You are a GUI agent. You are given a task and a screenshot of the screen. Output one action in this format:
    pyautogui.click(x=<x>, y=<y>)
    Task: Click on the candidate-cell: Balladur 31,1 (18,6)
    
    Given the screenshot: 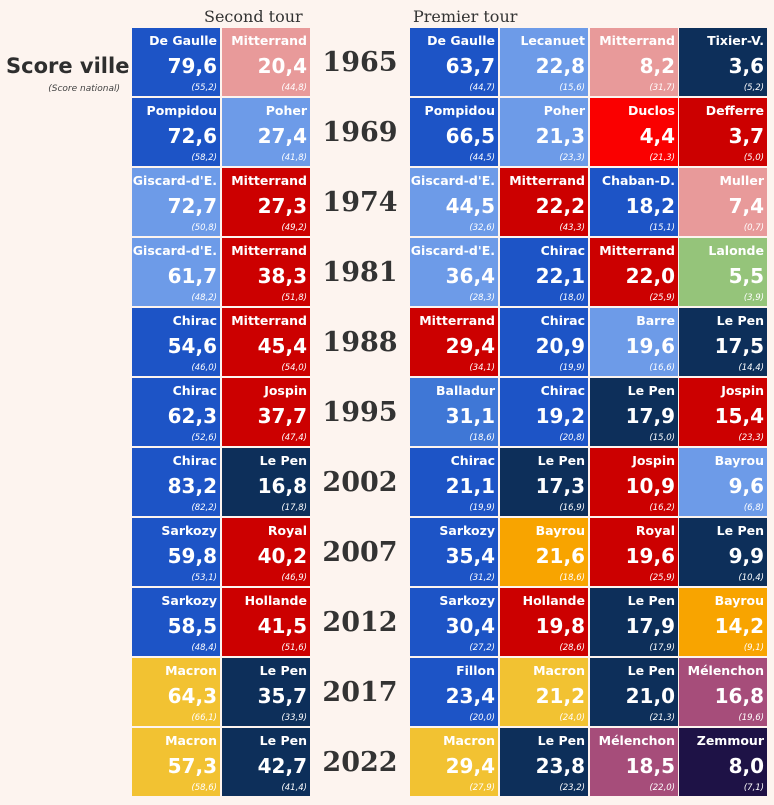 What is the action you would take?
    pyautogui.click(x=454, y=412)
    